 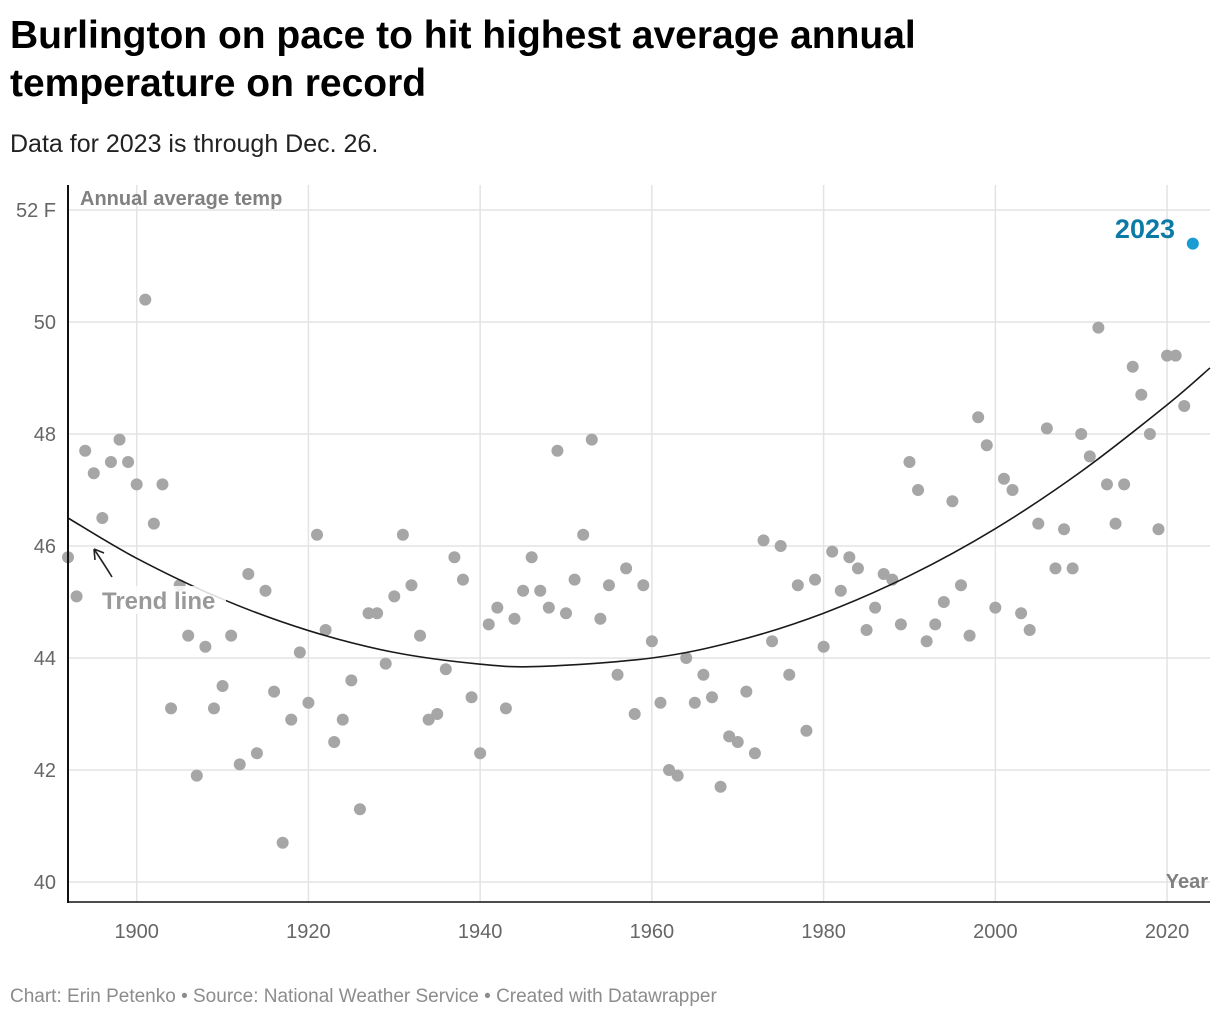 I want to click on data-point-1938, so click(x=462, y=579).